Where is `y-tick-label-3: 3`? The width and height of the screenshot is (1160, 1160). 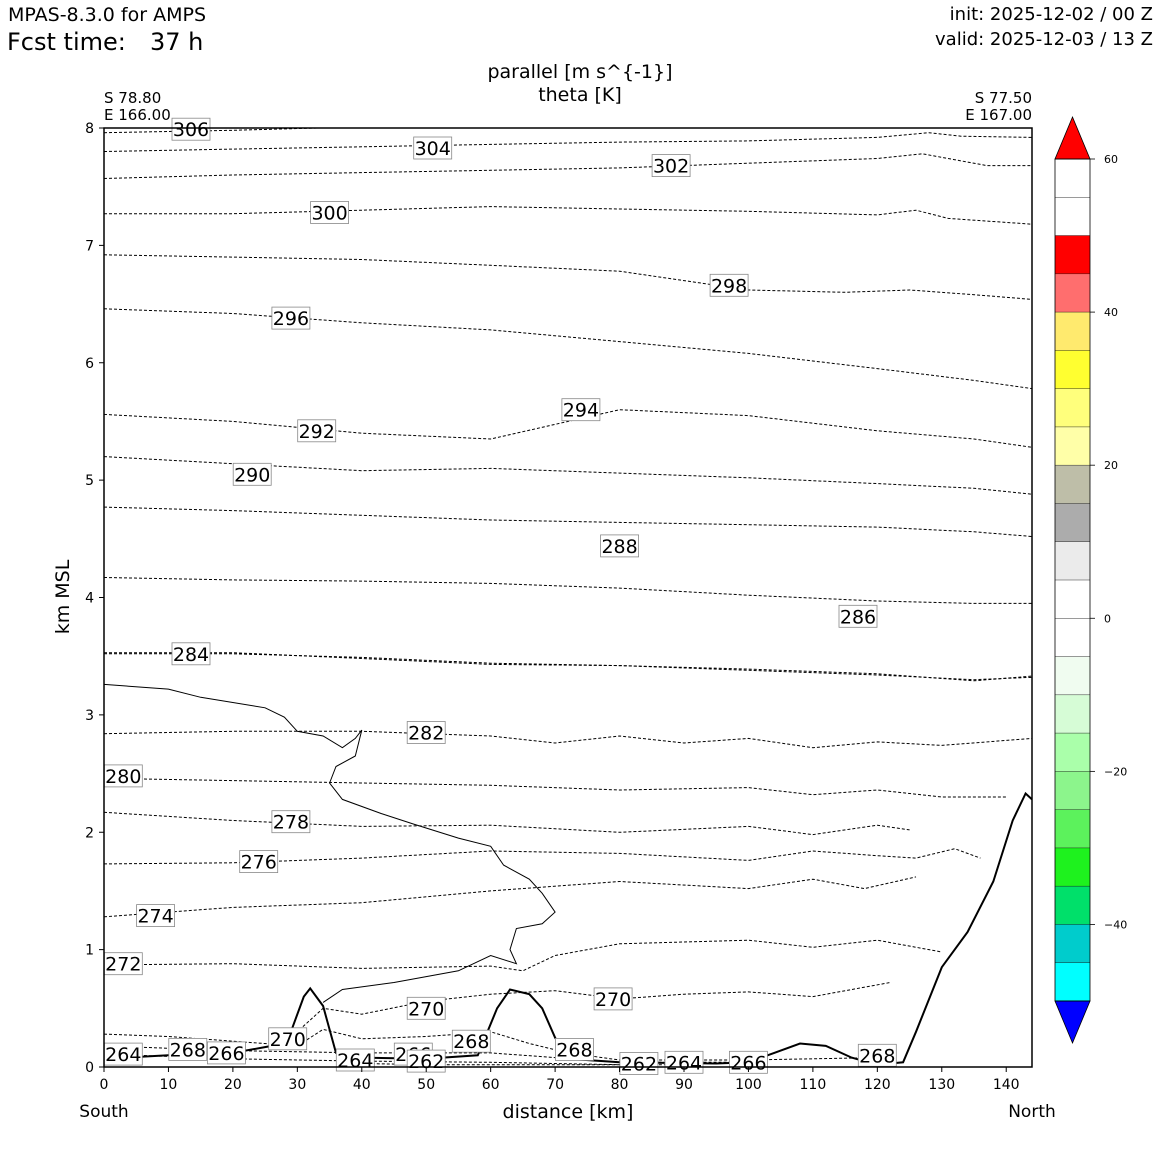
y-tick-label-3: 3 is located at coordinates (89, 716).